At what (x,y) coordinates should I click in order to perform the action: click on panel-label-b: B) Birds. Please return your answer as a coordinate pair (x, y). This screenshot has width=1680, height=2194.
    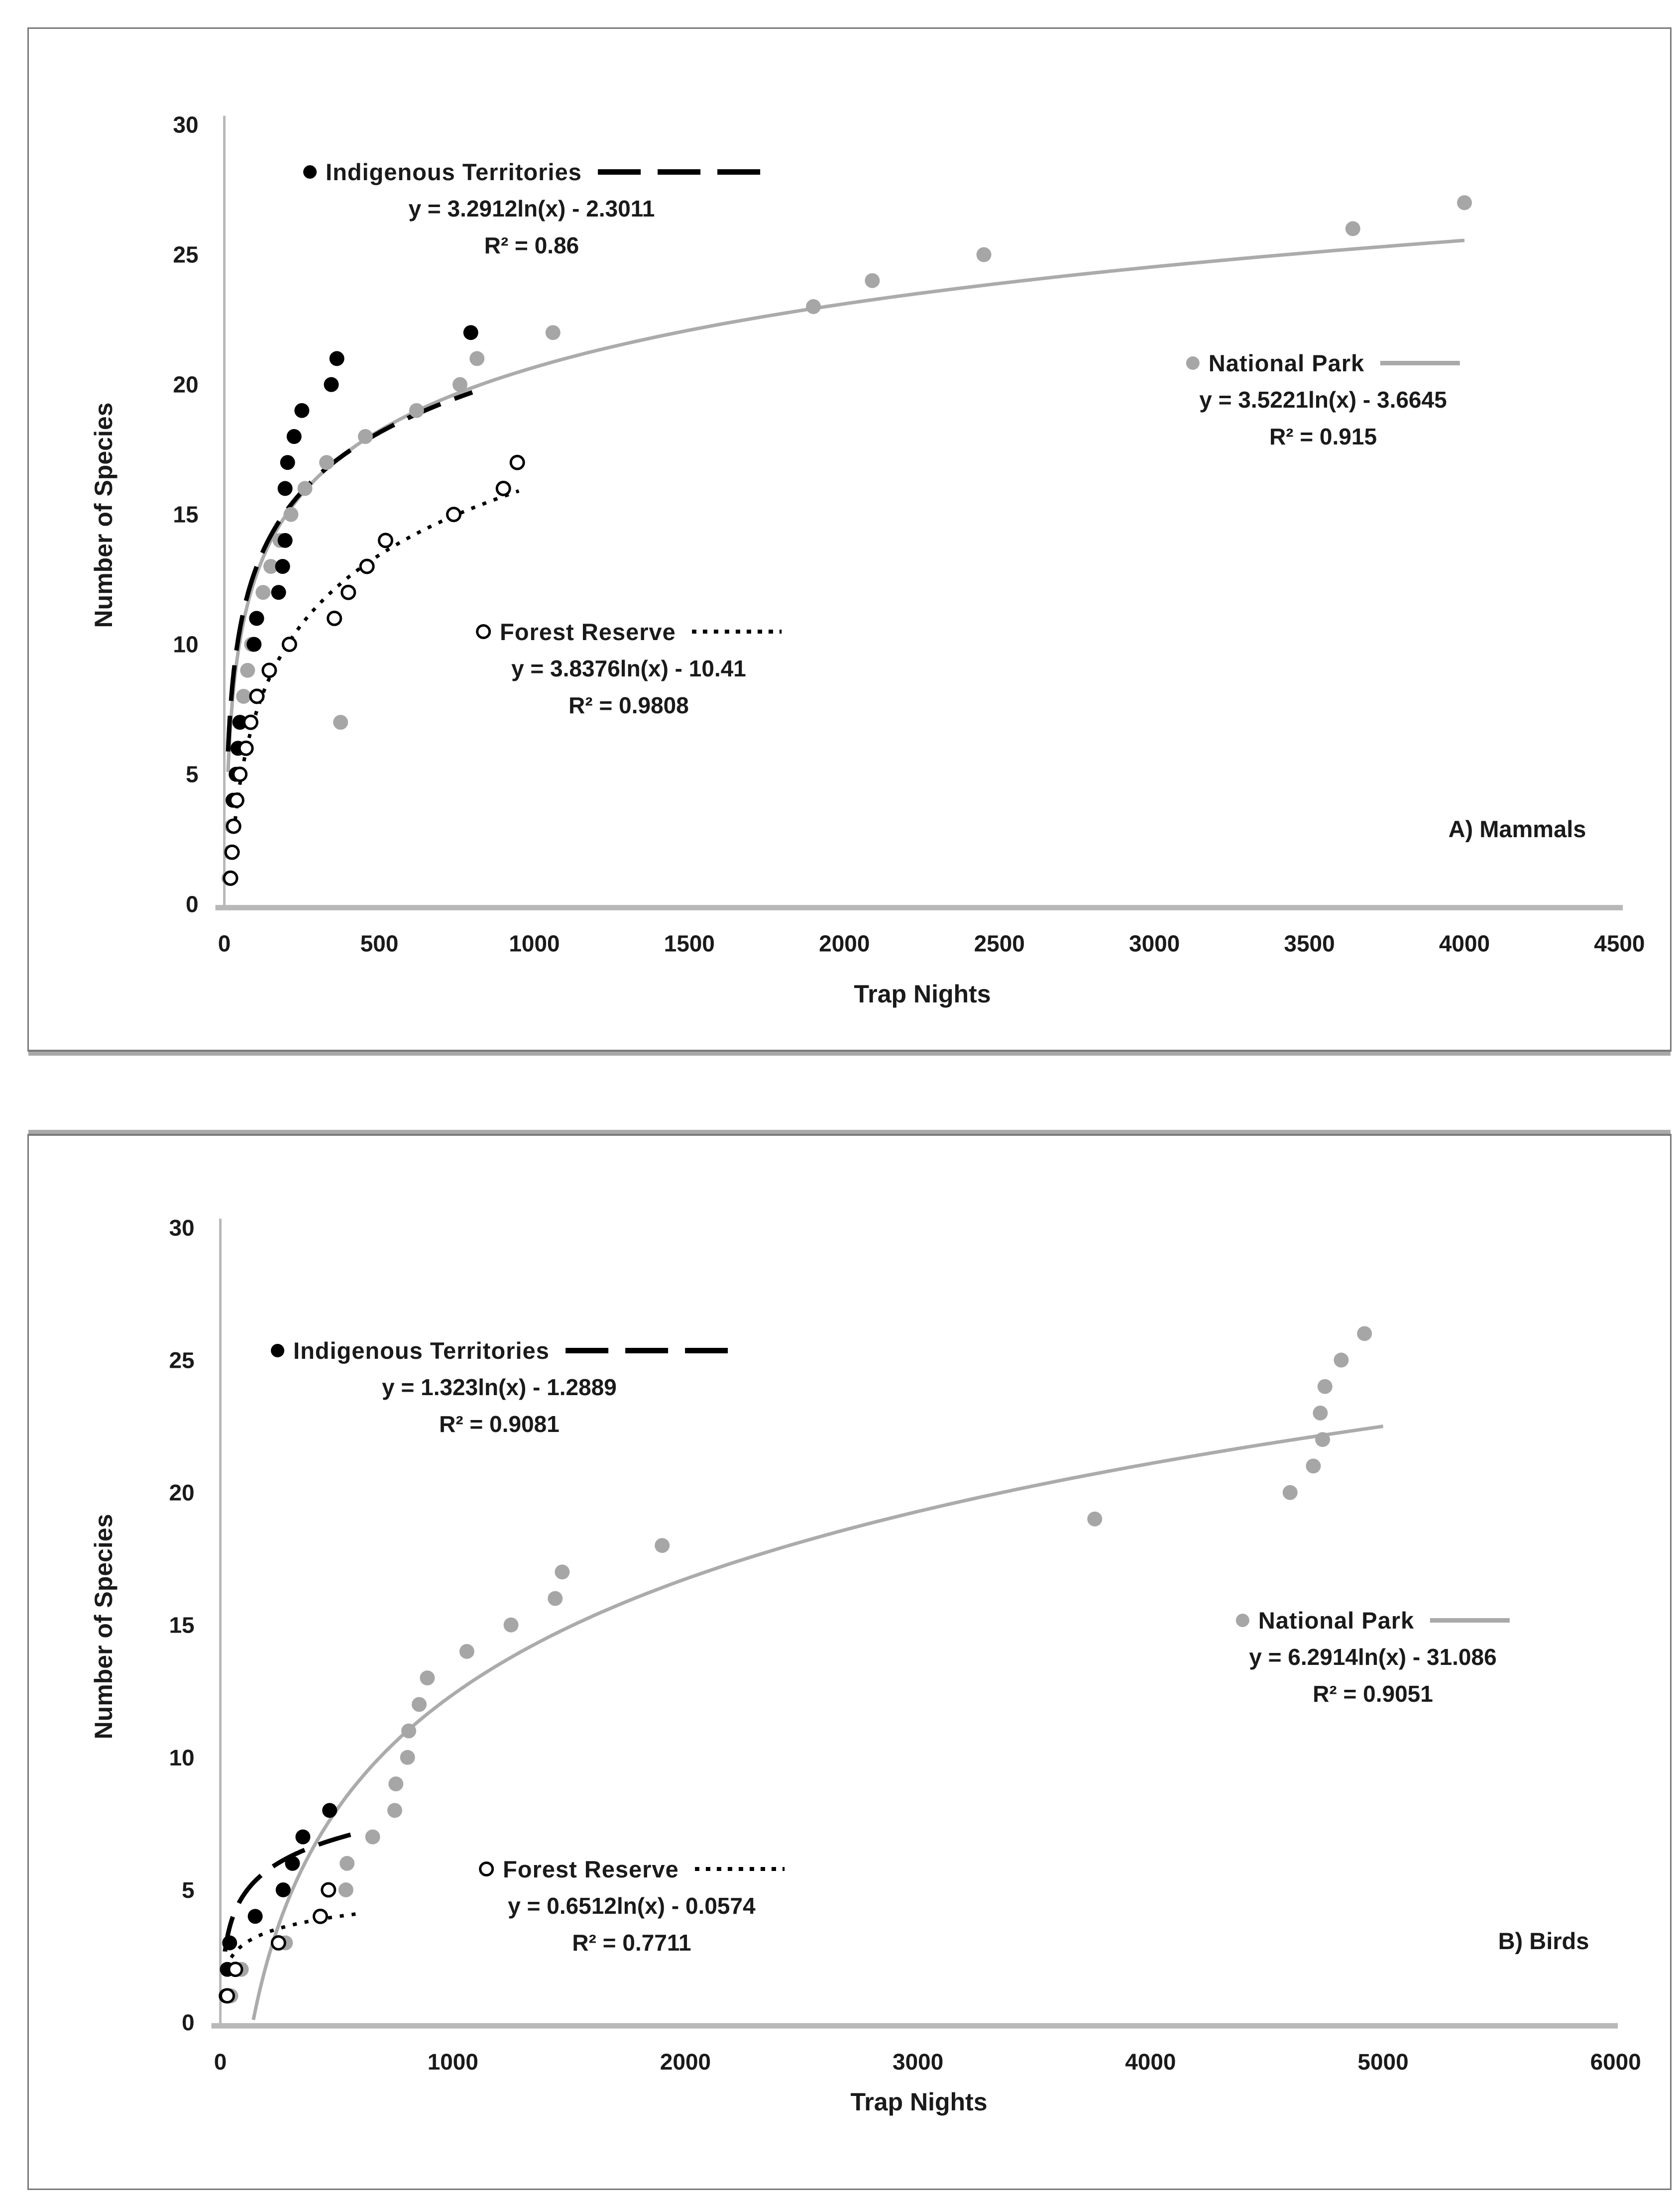
    Looking at the image, I should click on (1544, 1941).